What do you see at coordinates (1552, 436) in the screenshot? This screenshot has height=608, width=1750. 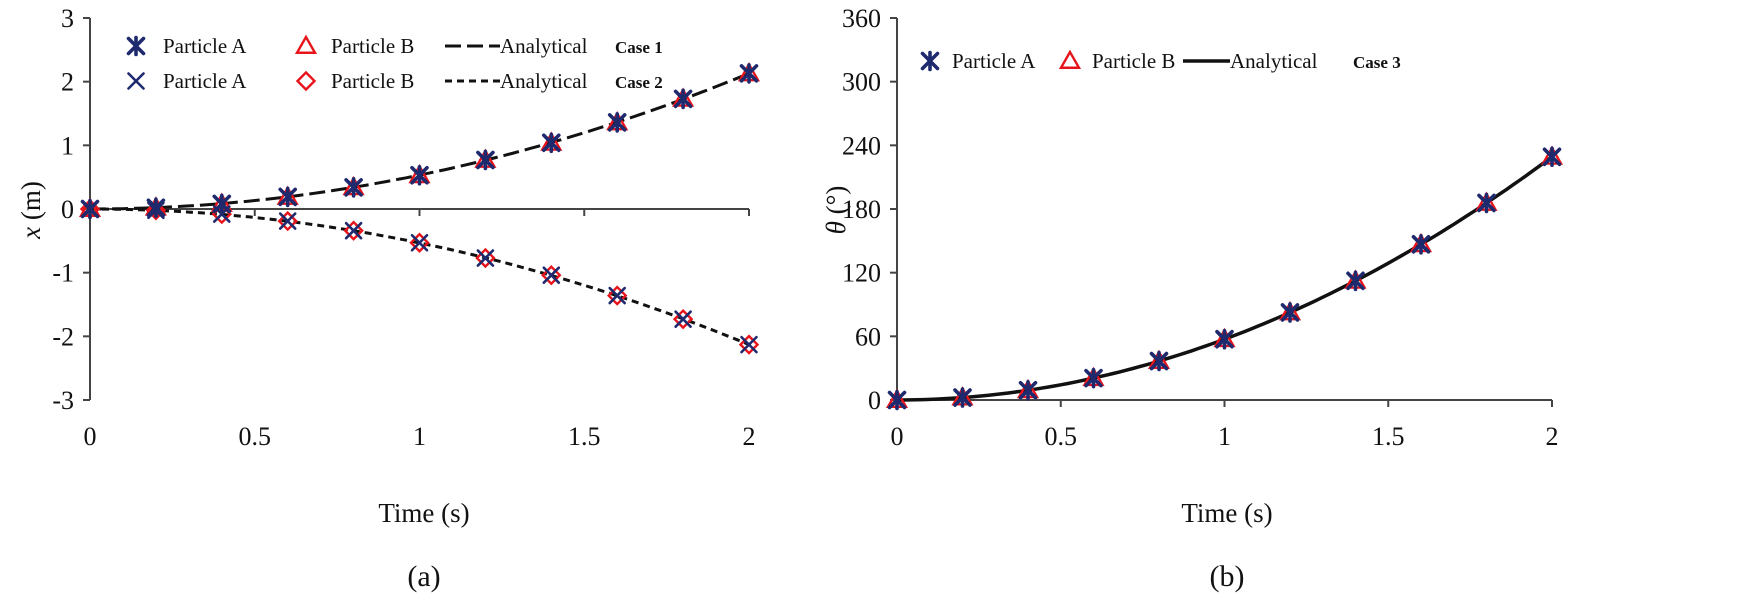 I see `b-x-tick-label: 2` at bounding box center [1552, 436].